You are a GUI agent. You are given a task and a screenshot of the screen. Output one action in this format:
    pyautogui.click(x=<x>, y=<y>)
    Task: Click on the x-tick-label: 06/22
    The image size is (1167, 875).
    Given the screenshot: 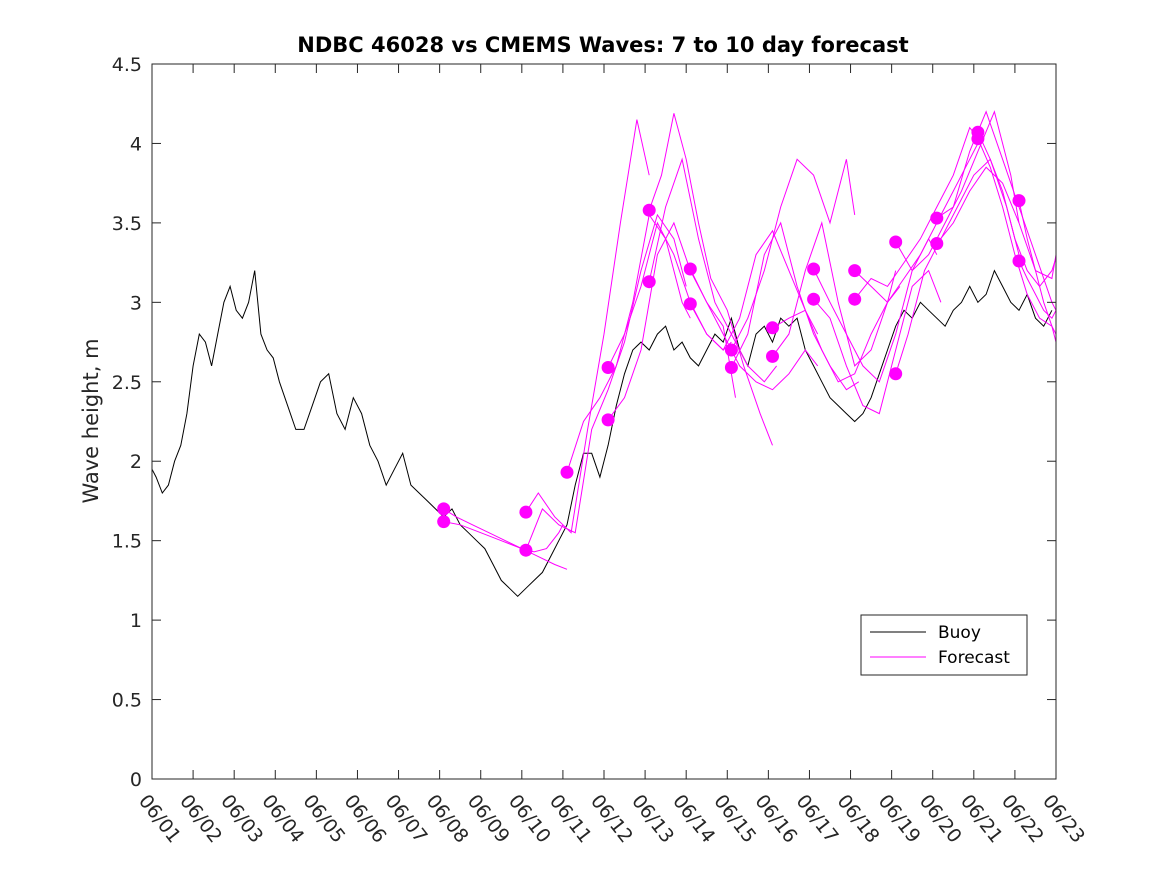 What is the action you would take?
    pyautogui.click(x=1022, y=819)
    